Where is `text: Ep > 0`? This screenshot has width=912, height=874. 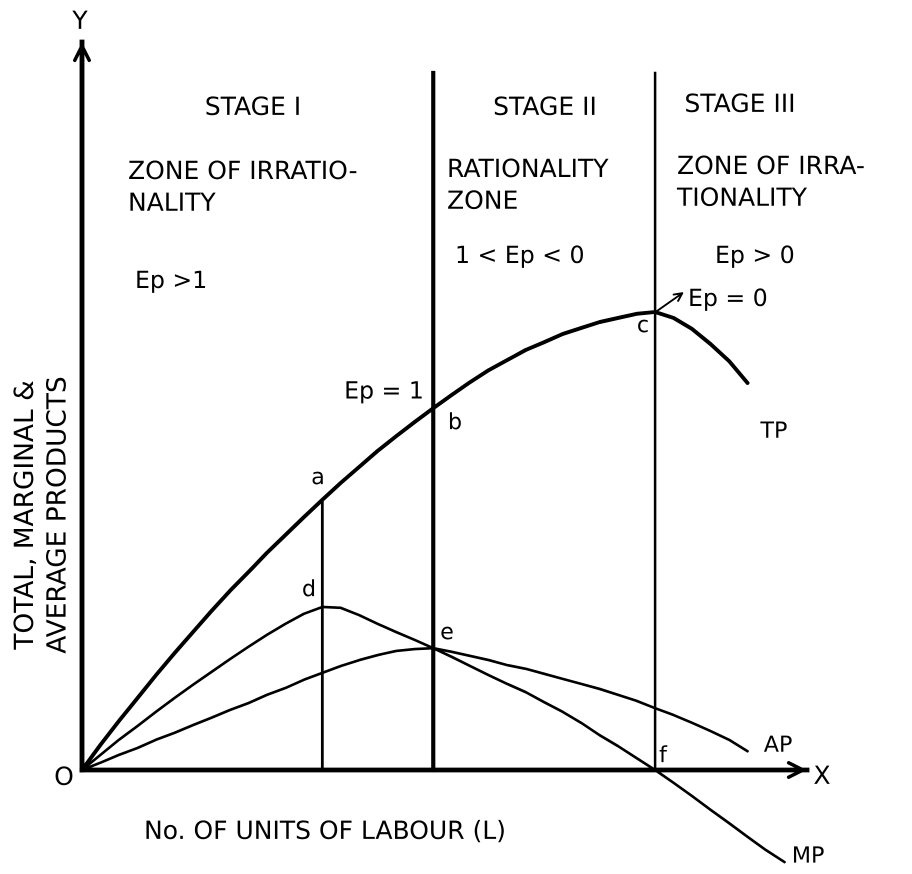 text: Ep > 0 is located at coordinates (755, 256).